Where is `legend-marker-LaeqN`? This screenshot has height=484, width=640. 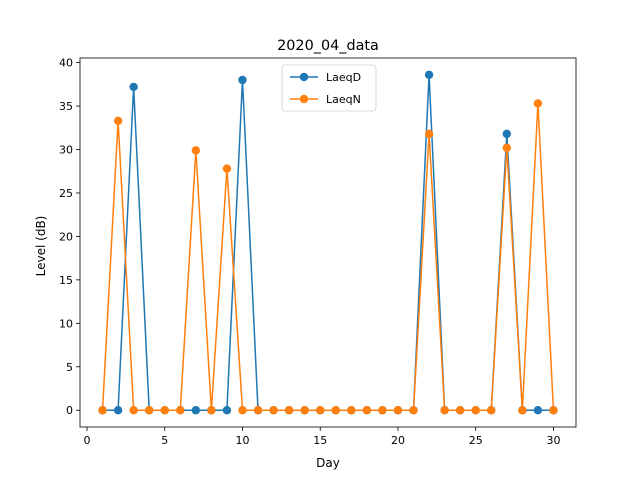 legend-marker-LaeqN is located at coordinates (304, 99).